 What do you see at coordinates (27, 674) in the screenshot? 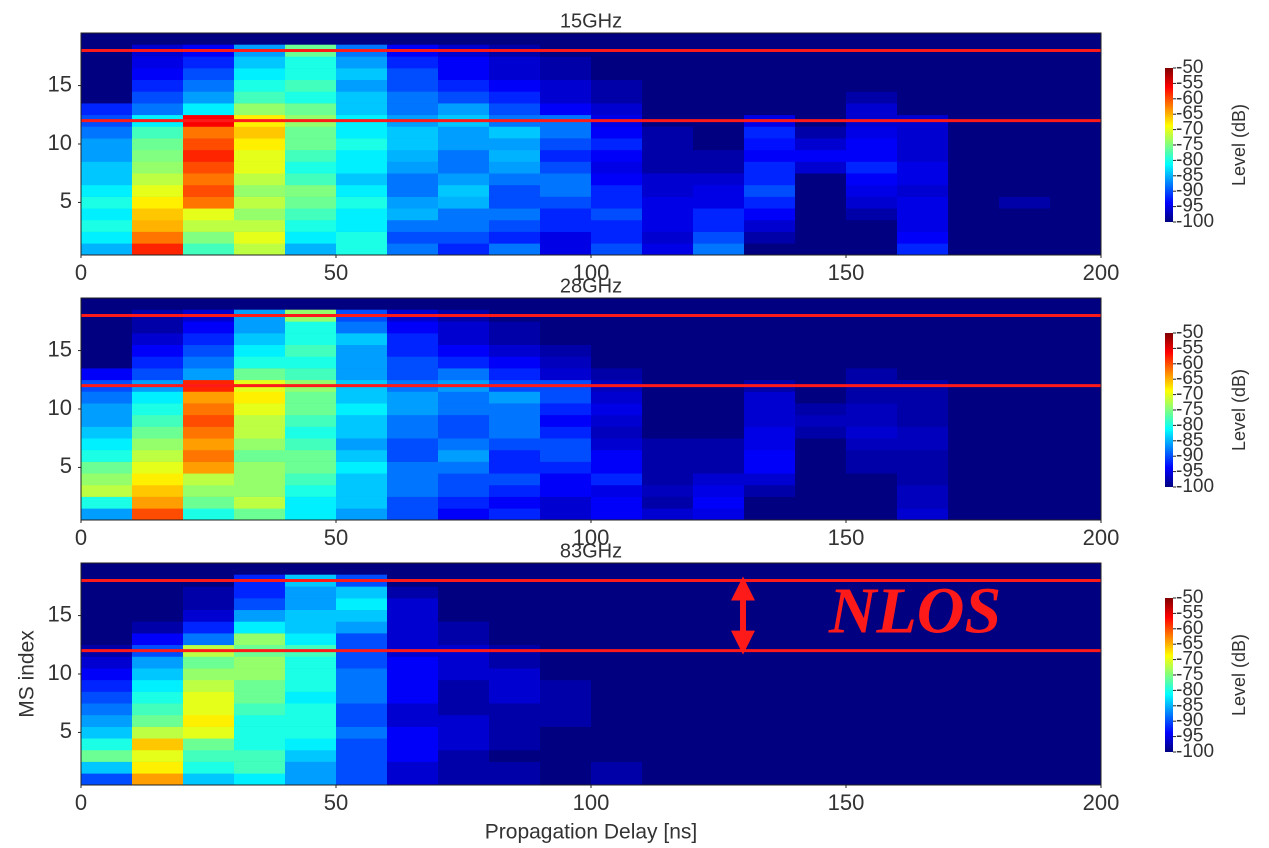
I see `y-axis-label: MS index` at bounding box center [27, 674].